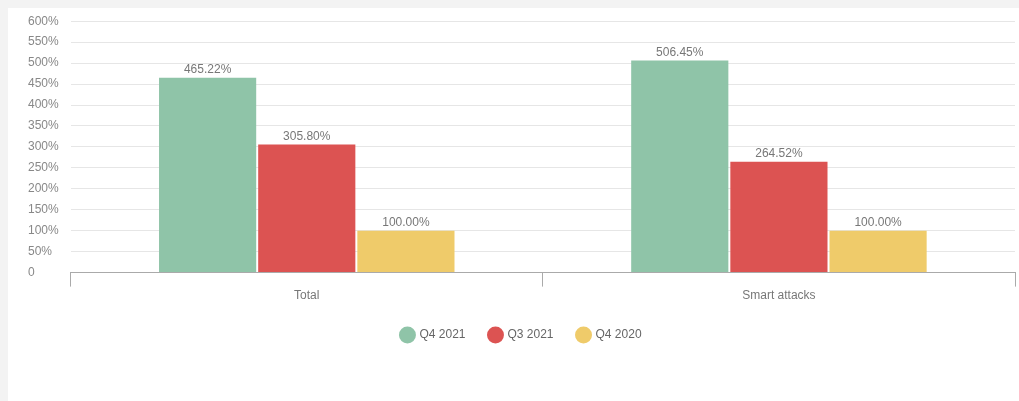  Describe the element at coordinates (442, 334) in the screenshot. I see `legend-label: Q4 2021` at that location.